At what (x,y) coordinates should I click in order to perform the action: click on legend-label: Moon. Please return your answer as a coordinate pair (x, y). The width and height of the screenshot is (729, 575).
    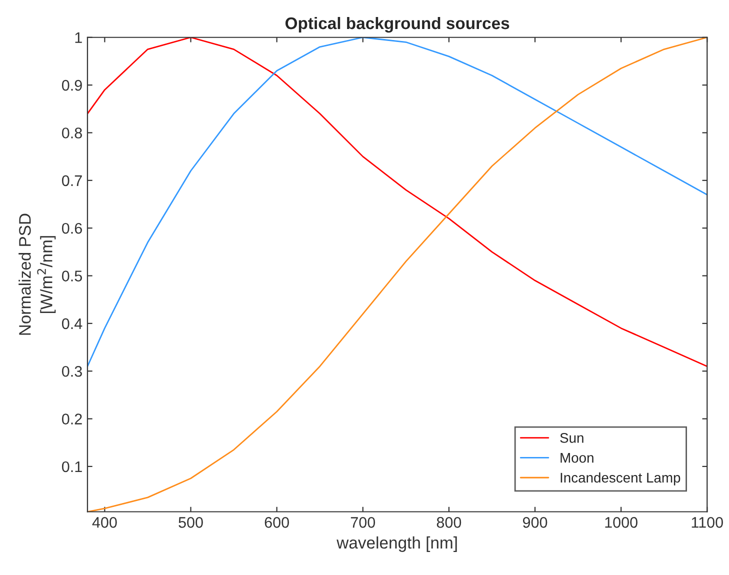
    Looking at the image, I should click on (577, 458).